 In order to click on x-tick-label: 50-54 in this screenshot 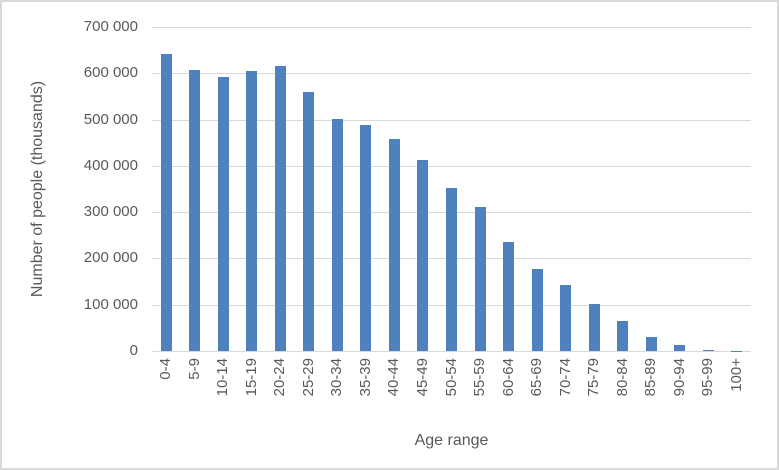, I will do `click(451, 377)`.